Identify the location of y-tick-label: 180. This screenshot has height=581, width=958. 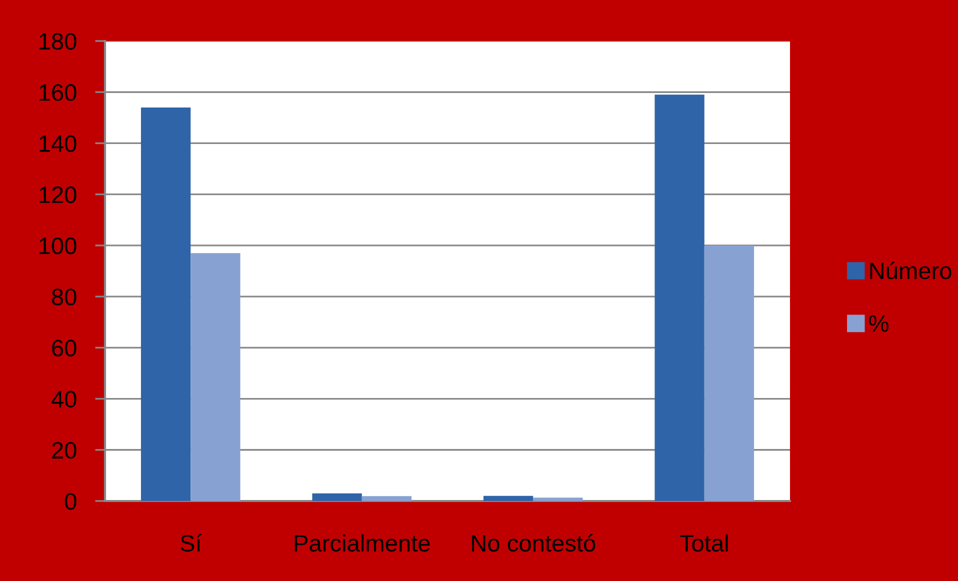
(58, 41).